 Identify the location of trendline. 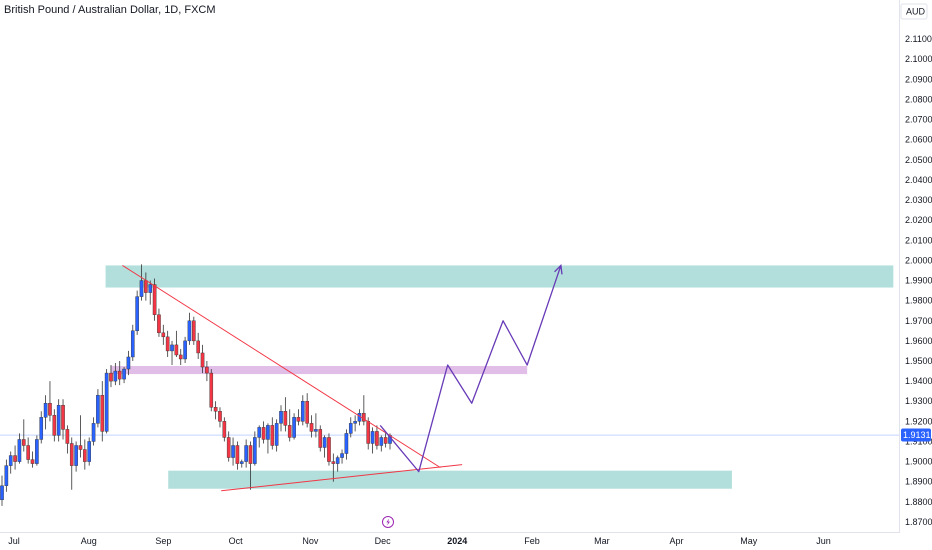
(342, 478).